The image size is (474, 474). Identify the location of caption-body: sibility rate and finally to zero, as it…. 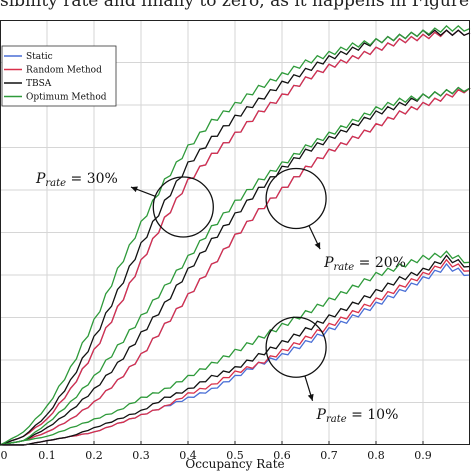
(237, 5).